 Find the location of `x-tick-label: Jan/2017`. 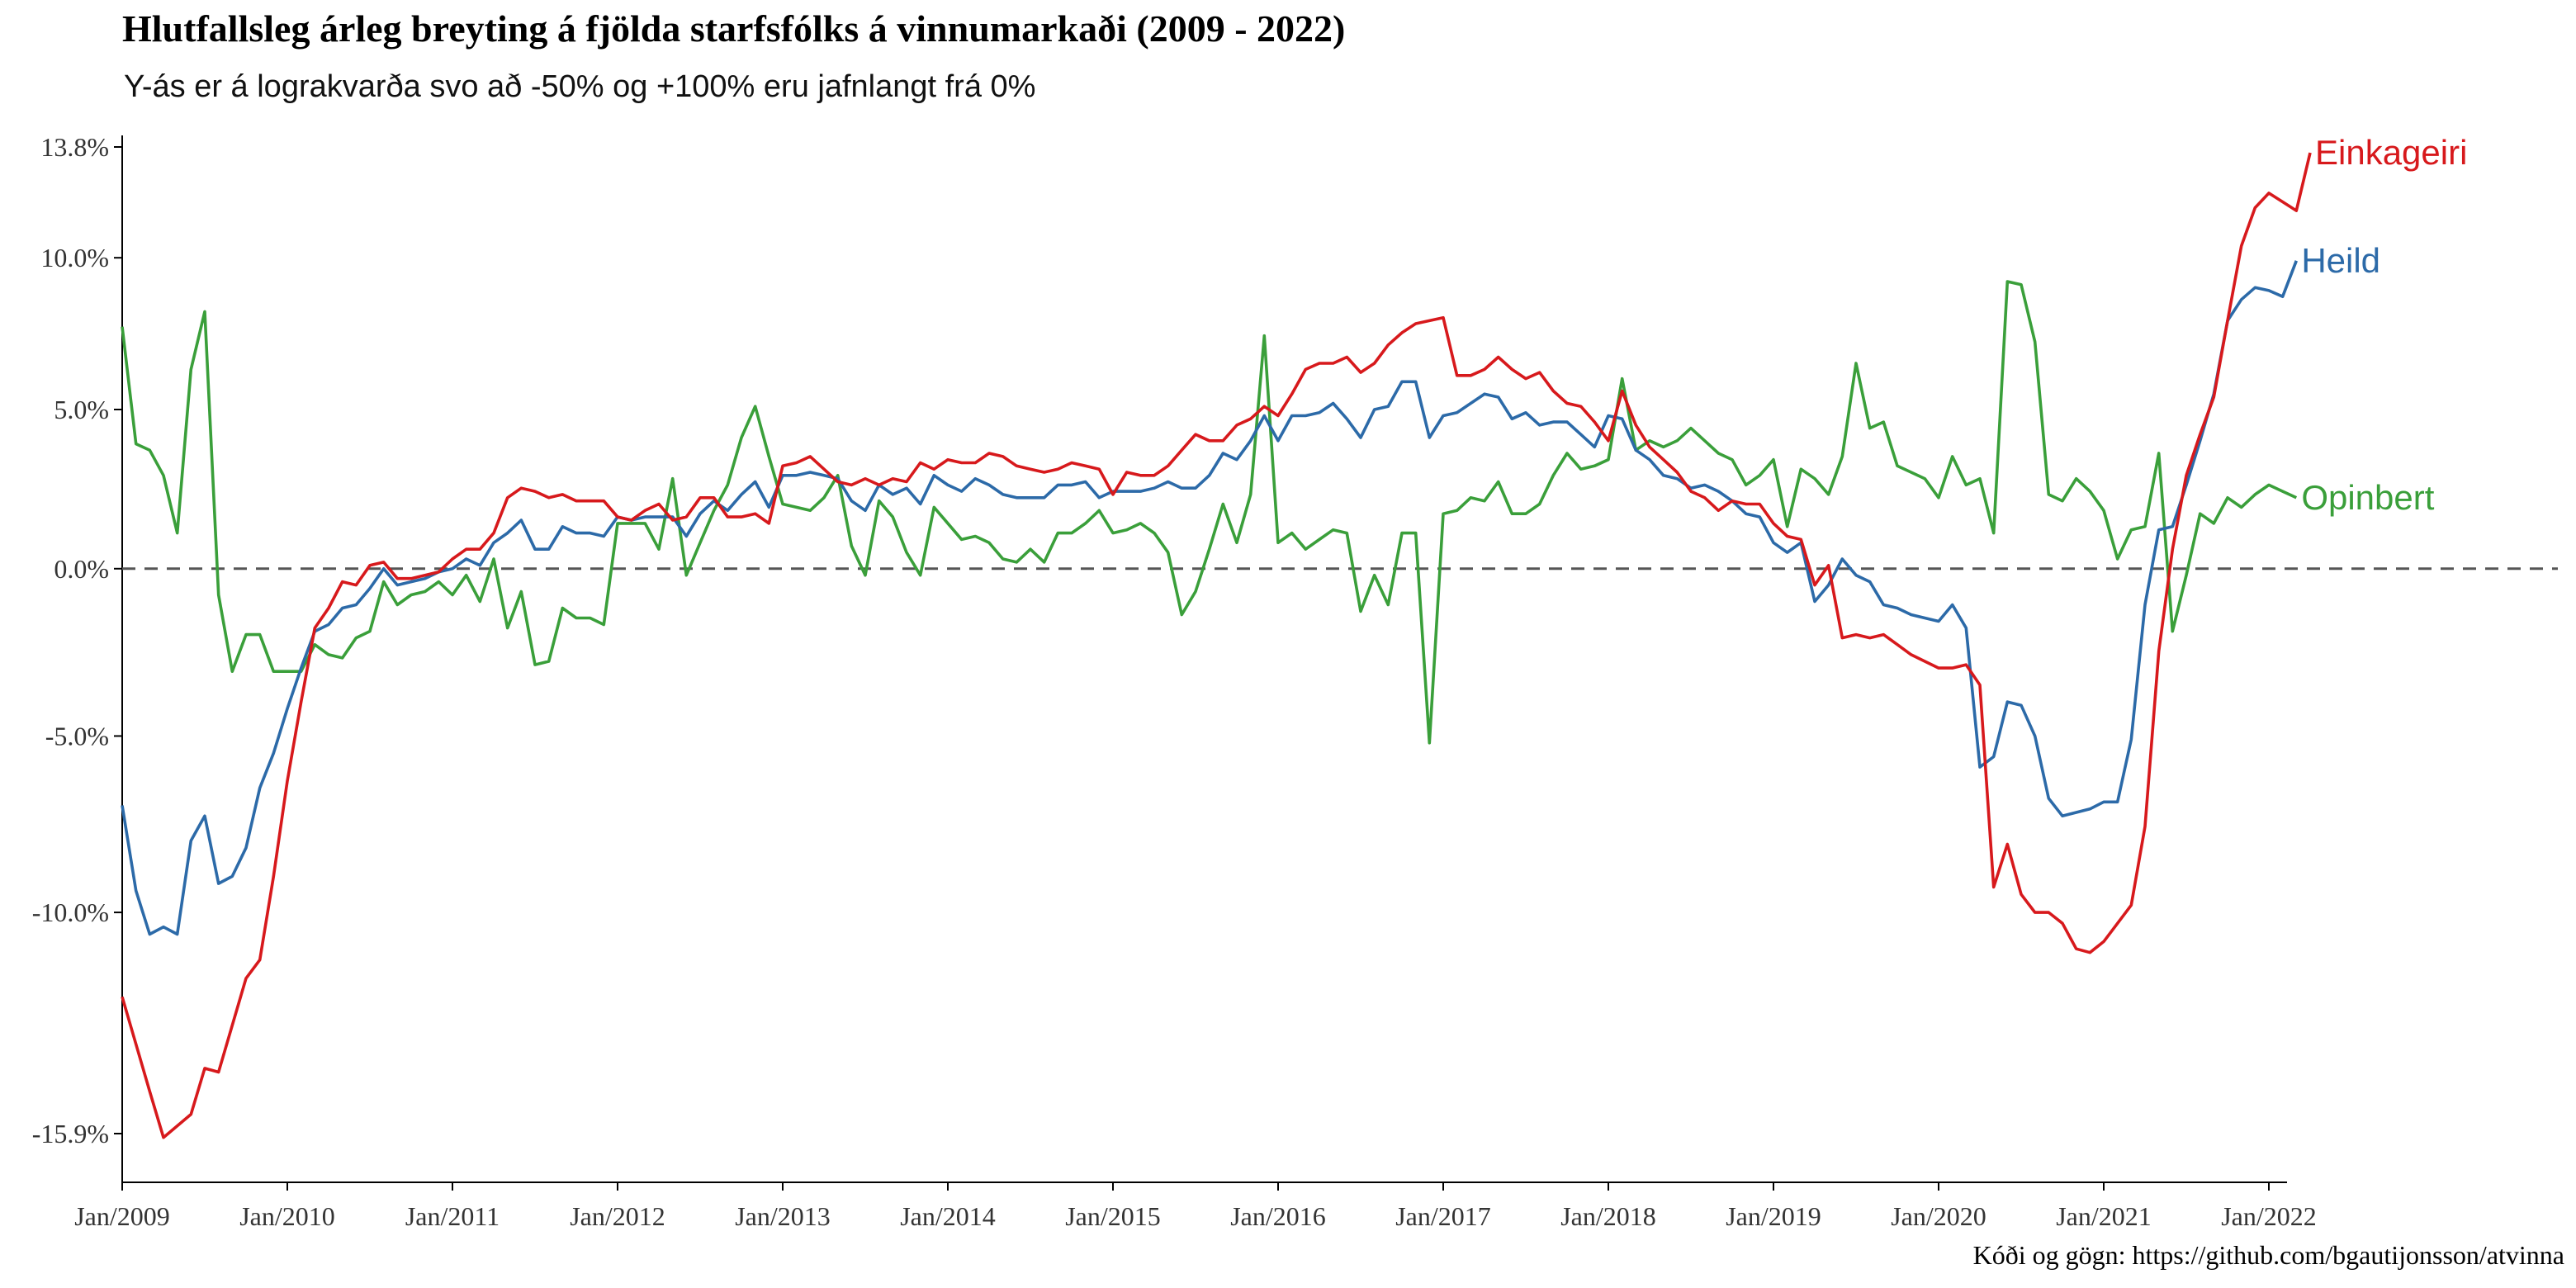

x-tick-label: Jan/2017 is located at coordinates (1443, 1216).